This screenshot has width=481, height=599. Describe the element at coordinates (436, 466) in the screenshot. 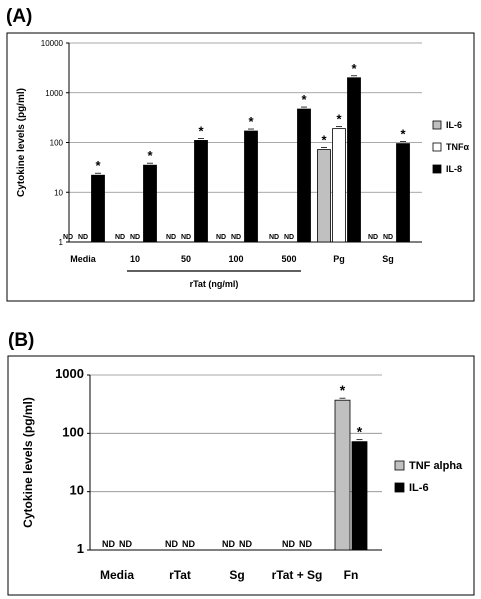

I see `legend-label: TNF alpha` at that location.